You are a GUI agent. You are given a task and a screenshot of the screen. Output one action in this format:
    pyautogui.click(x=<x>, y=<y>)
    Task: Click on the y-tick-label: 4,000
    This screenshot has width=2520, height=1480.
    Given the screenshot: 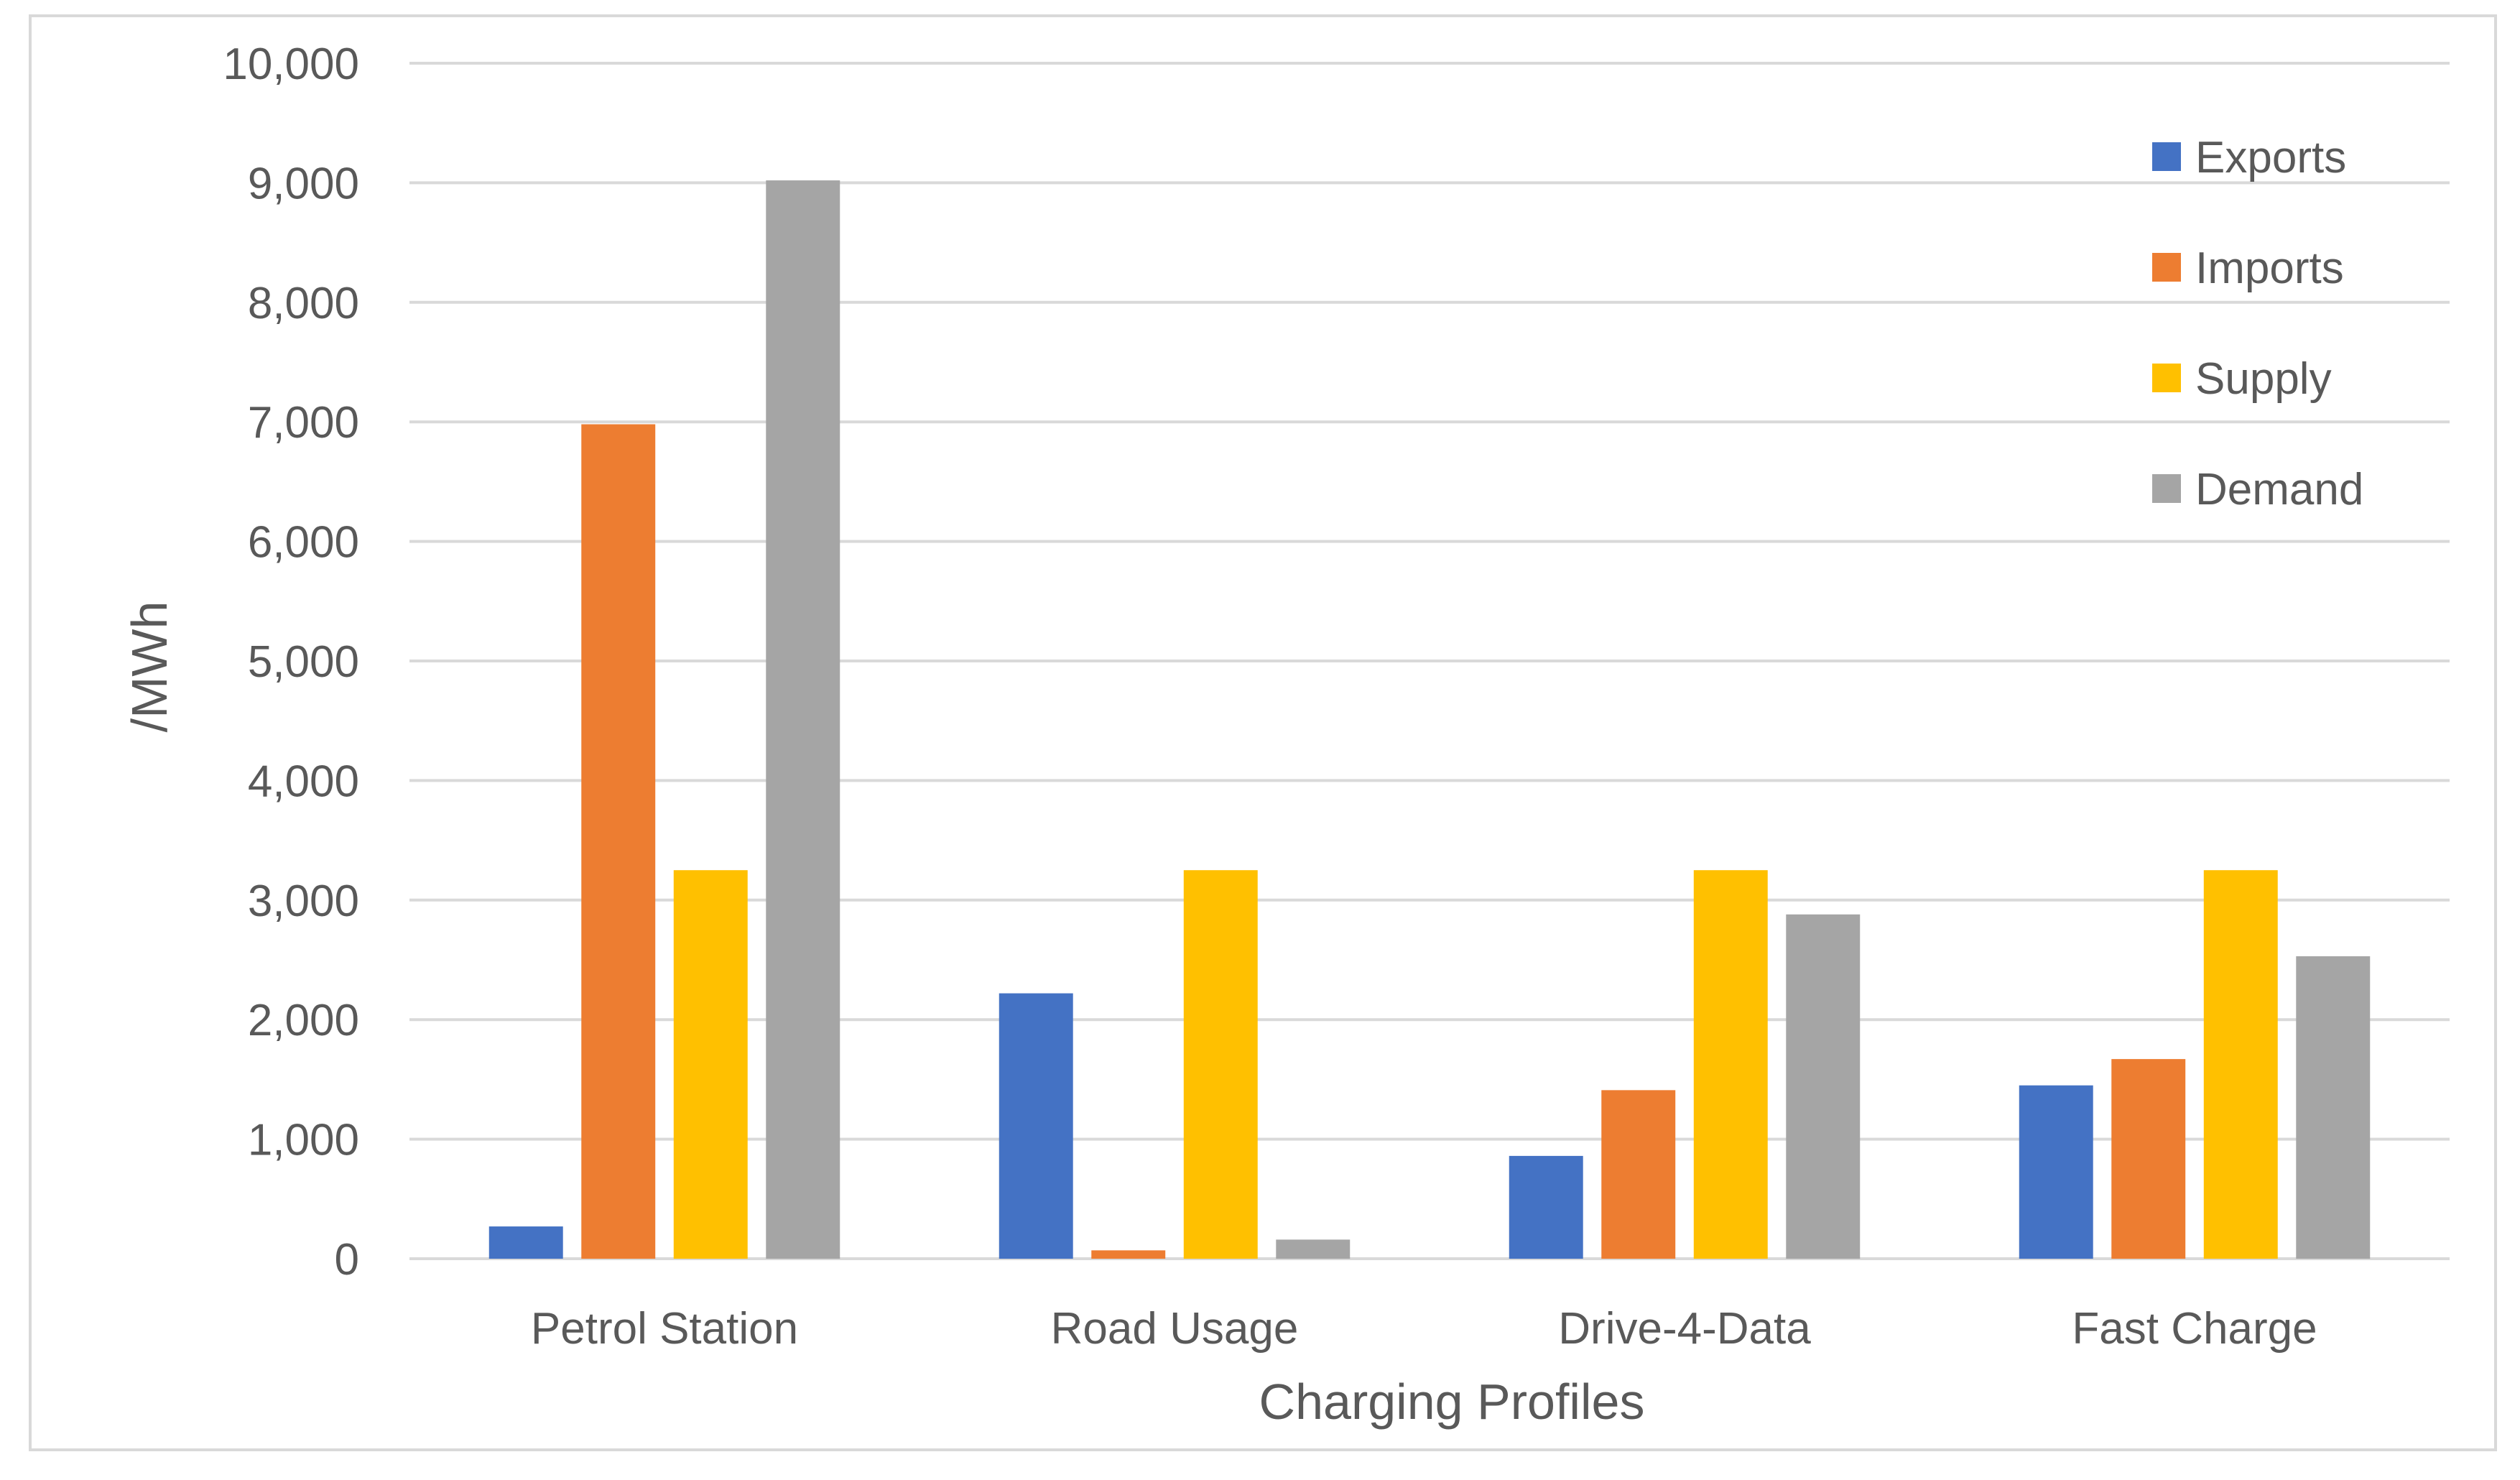 What is the action you would take?
    pyautogui.click(x=303, y=781)
    